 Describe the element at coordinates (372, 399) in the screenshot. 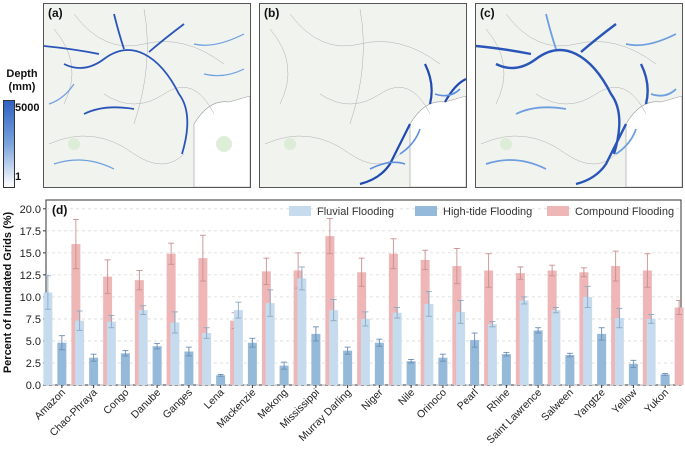

I see `x-tick-label: Niger` at that location.